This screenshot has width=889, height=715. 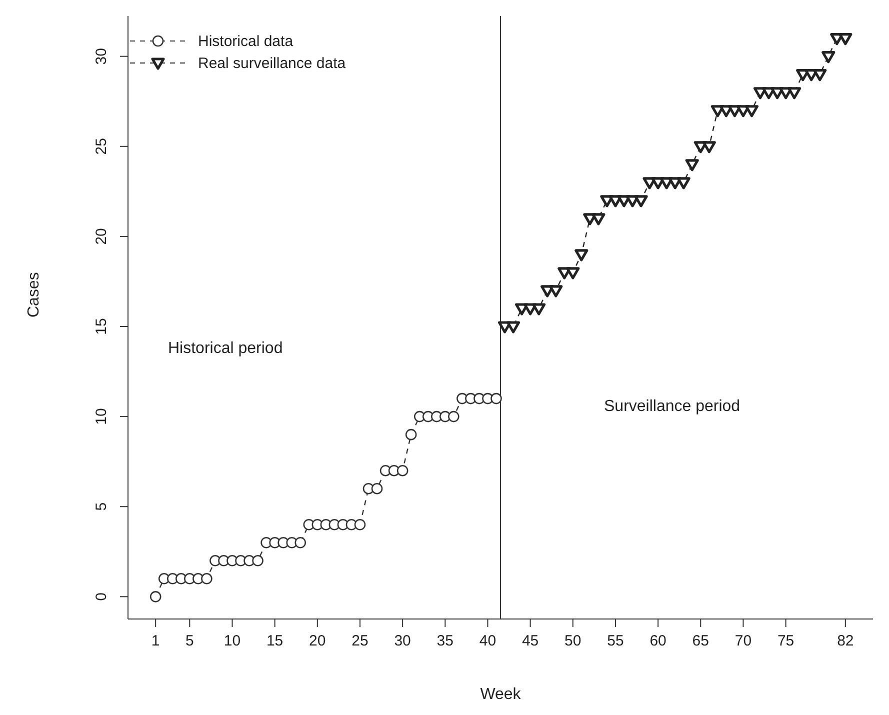 I want to click on x-tick-label: 35, so click(x=445, y=641).